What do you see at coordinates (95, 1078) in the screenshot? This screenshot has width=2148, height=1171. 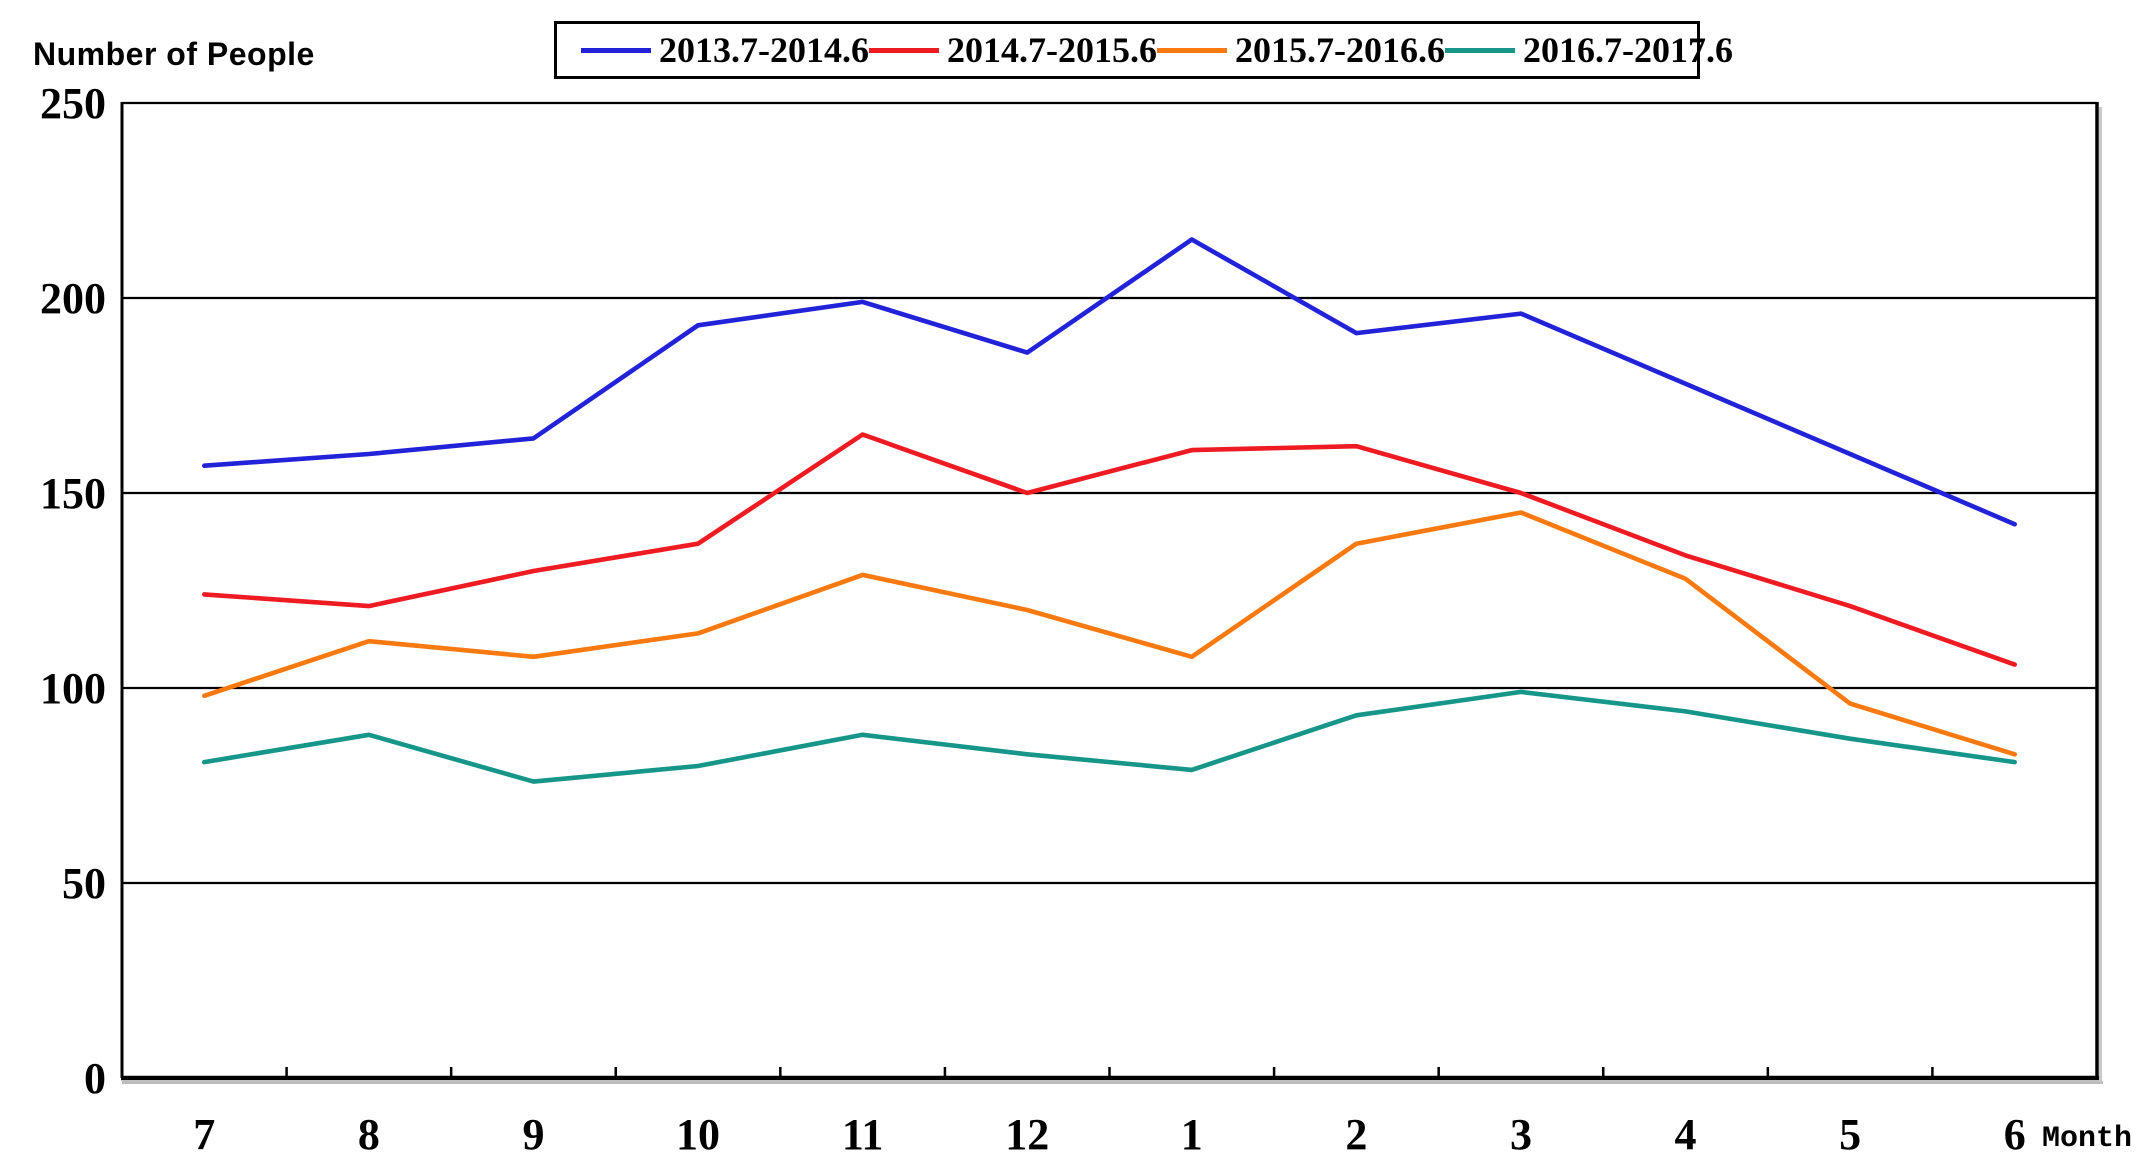 I see `y-tick-label-0: 0` at bounding box center [95, 1078].